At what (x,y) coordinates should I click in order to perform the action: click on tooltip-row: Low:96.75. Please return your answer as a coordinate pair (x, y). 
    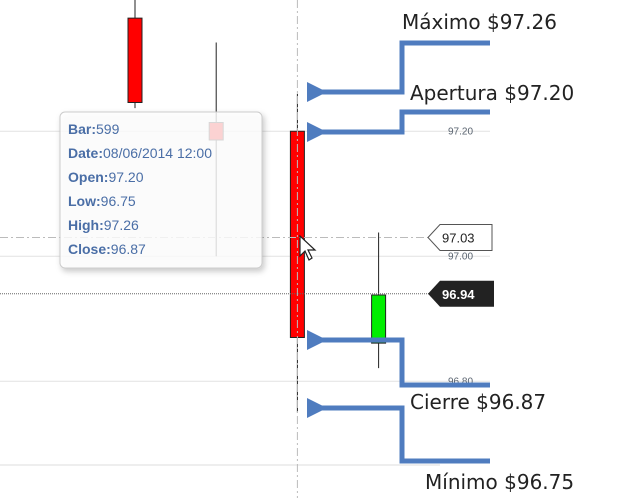
    Looking at the image, I should click on (102, 201).